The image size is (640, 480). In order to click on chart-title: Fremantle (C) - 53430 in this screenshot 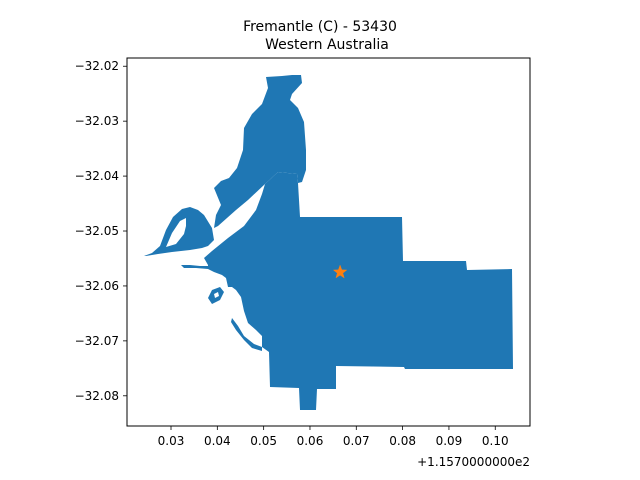, I will do `click(320, 27)`.